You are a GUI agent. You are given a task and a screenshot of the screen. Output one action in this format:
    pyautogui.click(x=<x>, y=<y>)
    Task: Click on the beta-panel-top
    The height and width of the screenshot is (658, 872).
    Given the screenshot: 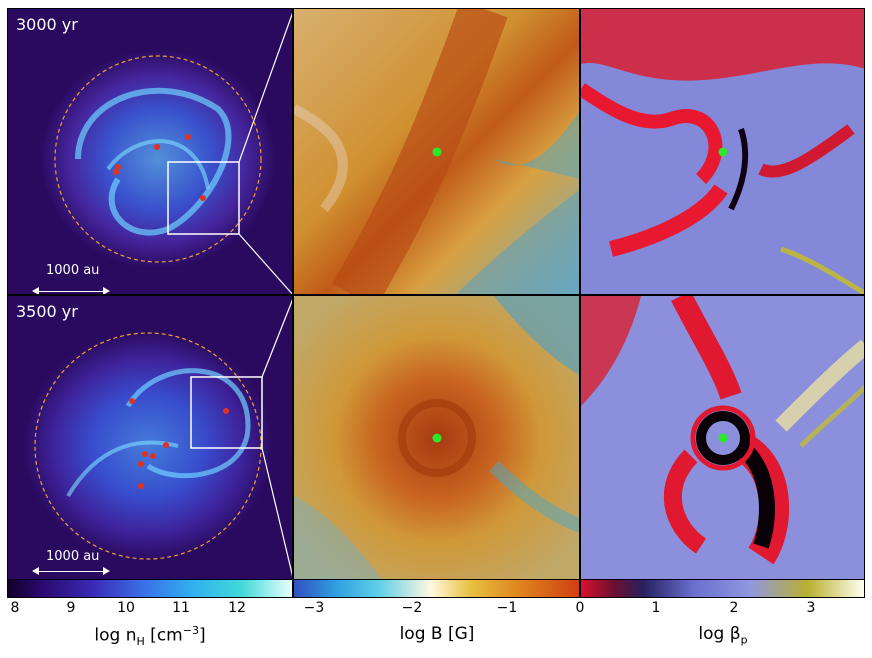 What is the action you would take?
    pyautogui.click(x=722, y=151)
    